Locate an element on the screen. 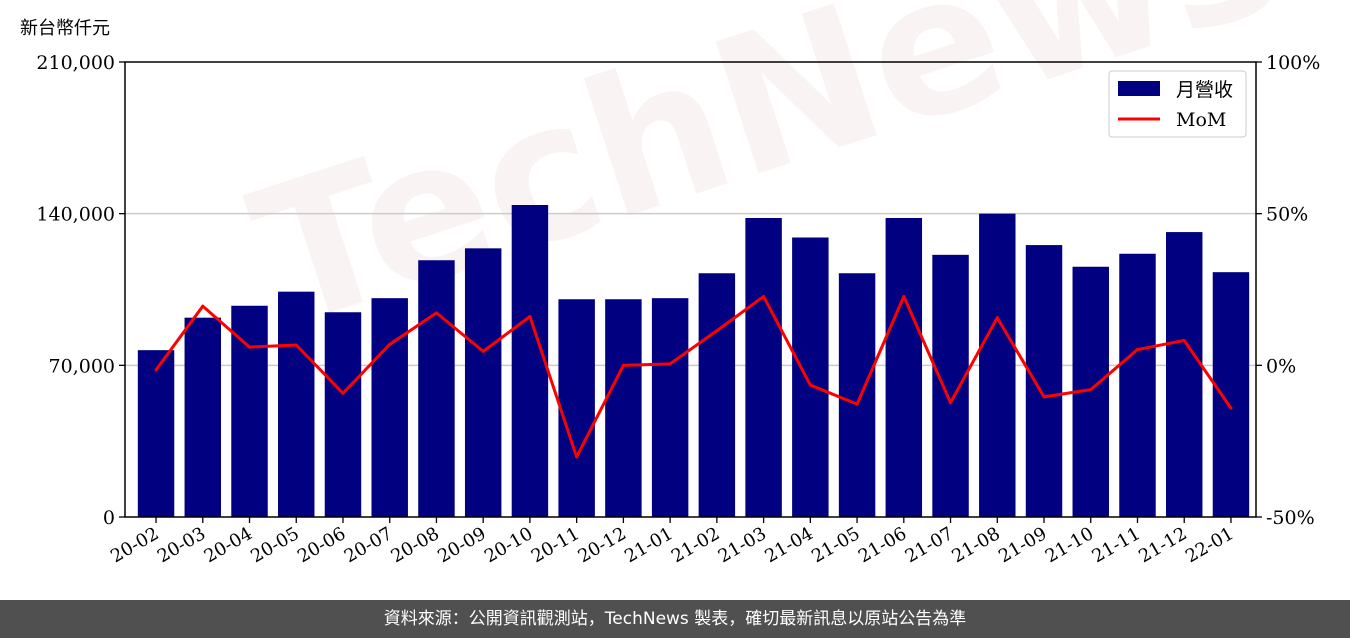 The image size is (1350, 638). x-tick-label-21-12: 21-12 is located at coordinates (1162, 545).